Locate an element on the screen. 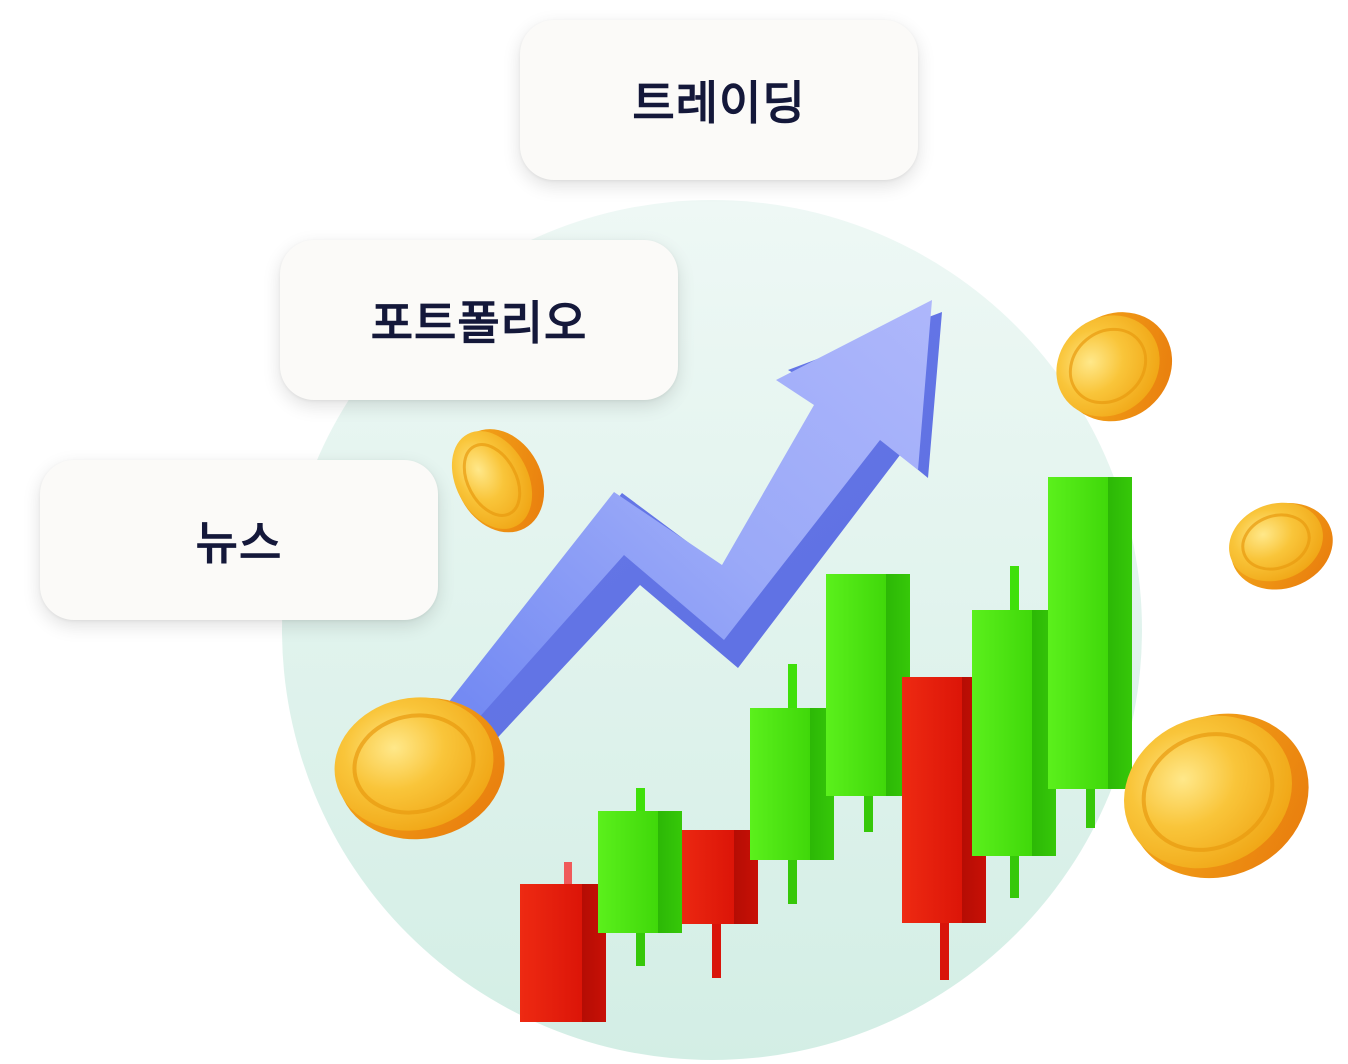 Image resolution: width=1348 pixels, height=1064 pixels. news-button: 뉴스 is located at coordinates (239, 540).